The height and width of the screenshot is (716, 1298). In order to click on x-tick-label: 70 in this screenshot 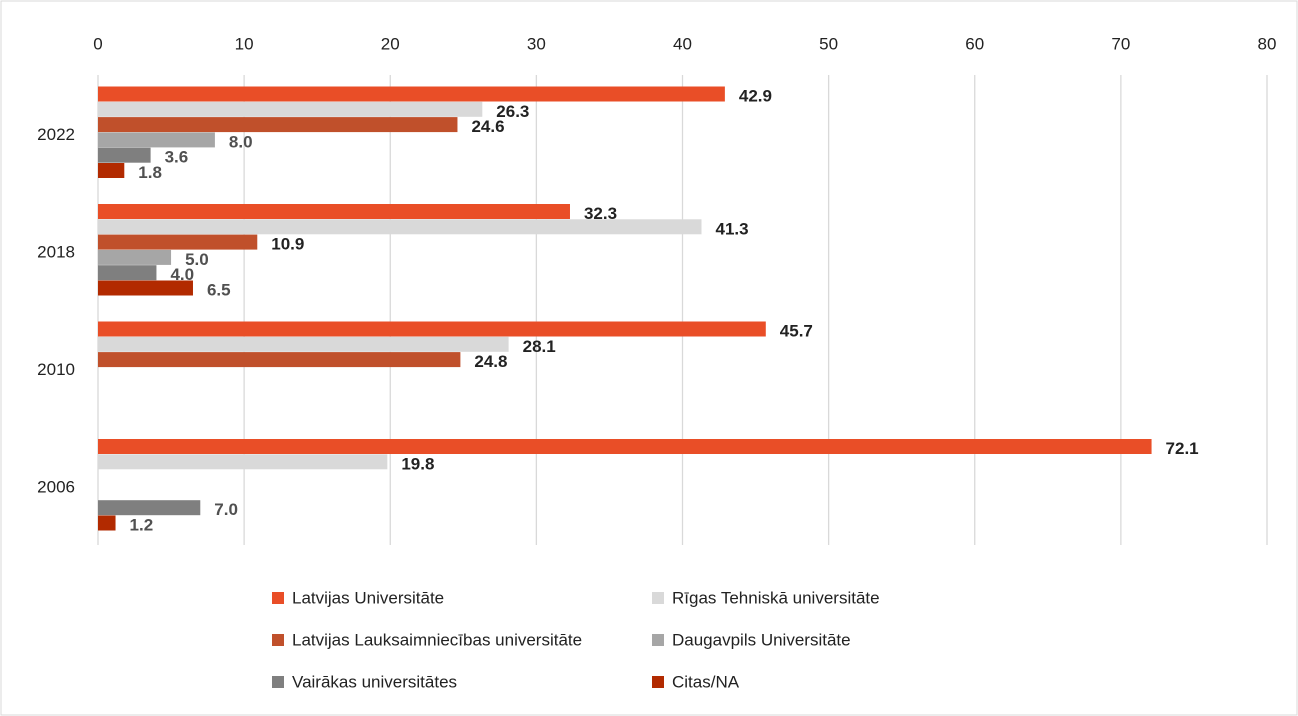, I will do `click(1120, 43)`.